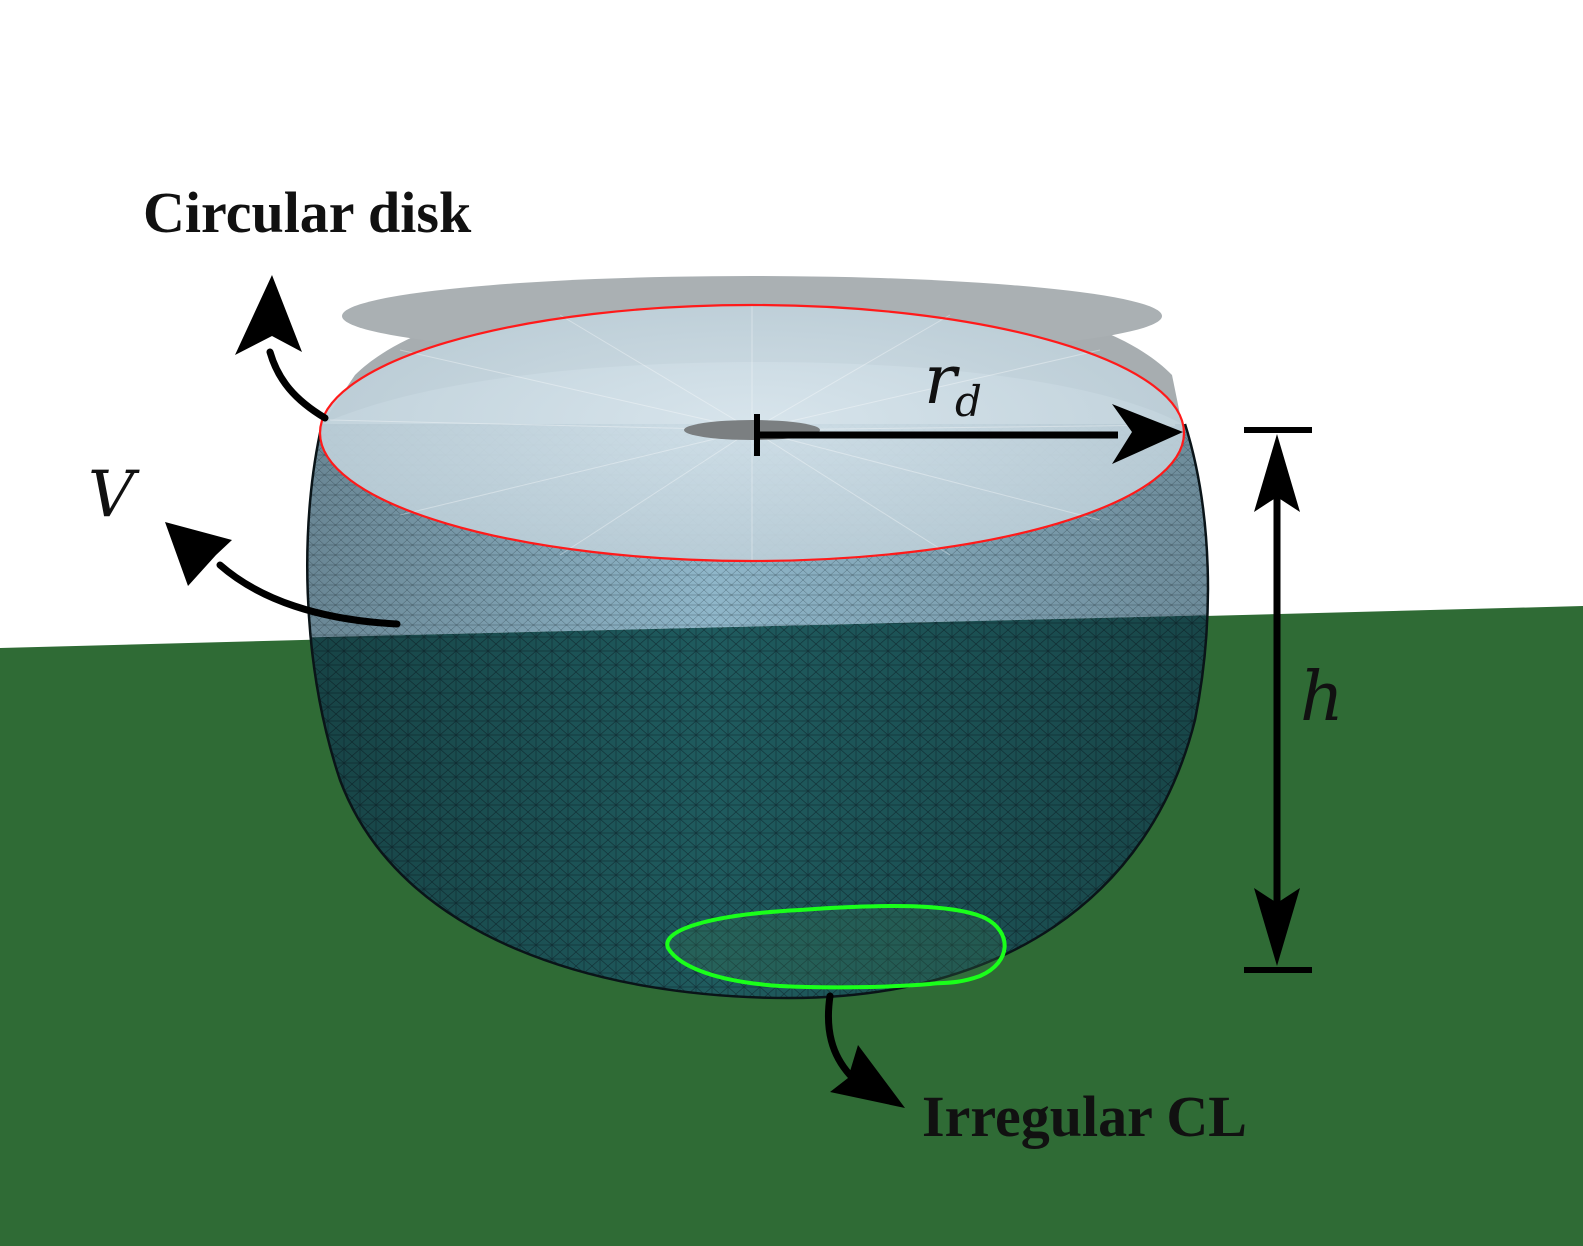 The width and height of the screenshot is (1583, 1246). Describe the element at coordinates (1322, 697) in the screenshot. I see `height-label: h` at that location.